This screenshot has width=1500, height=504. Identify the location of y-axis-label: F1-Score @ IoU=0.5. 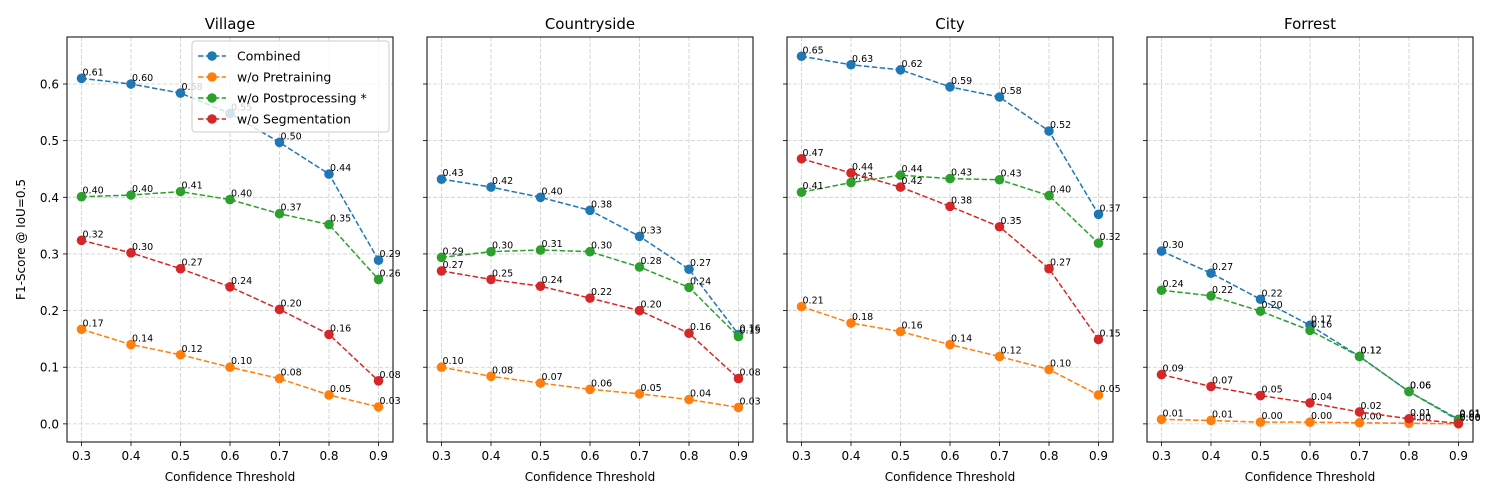
(21, 239).